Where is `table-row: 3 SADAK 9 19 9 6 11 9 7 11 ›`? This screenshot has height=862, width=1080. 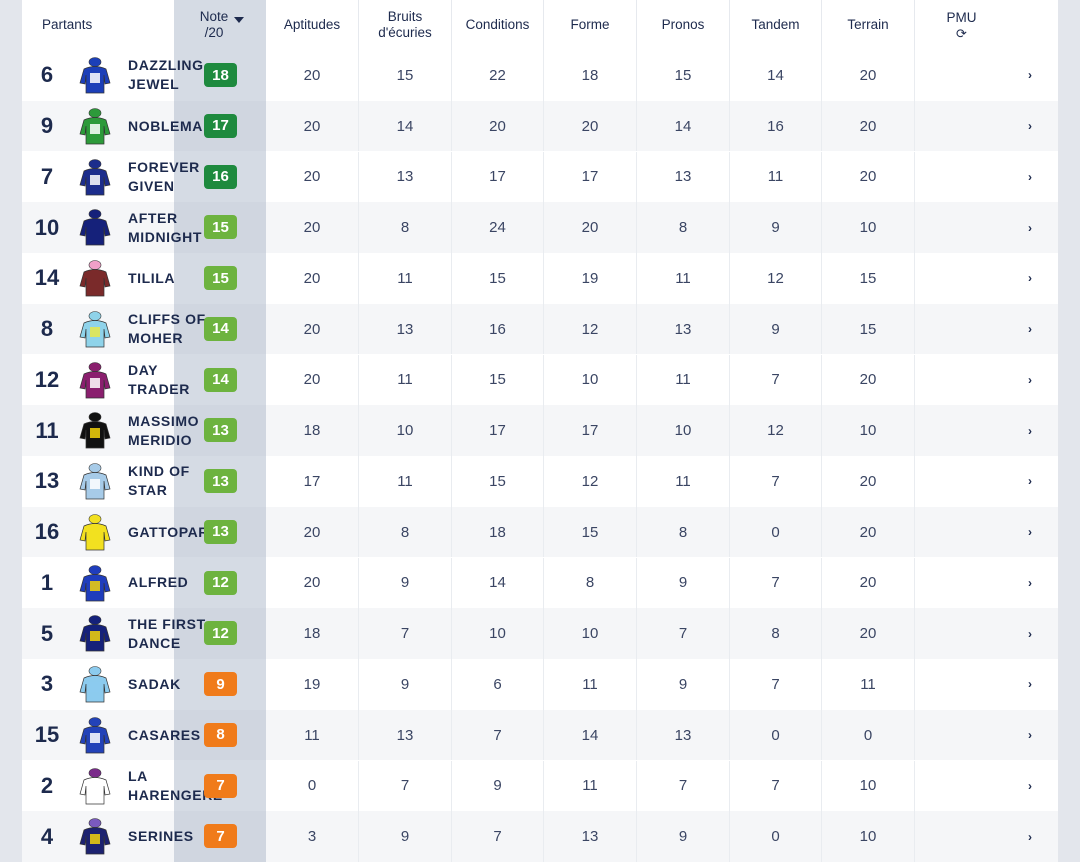
table-row: 3 SADAK 9 19 9 6 11 9 7 11 › is located at coordinates (540, 684).